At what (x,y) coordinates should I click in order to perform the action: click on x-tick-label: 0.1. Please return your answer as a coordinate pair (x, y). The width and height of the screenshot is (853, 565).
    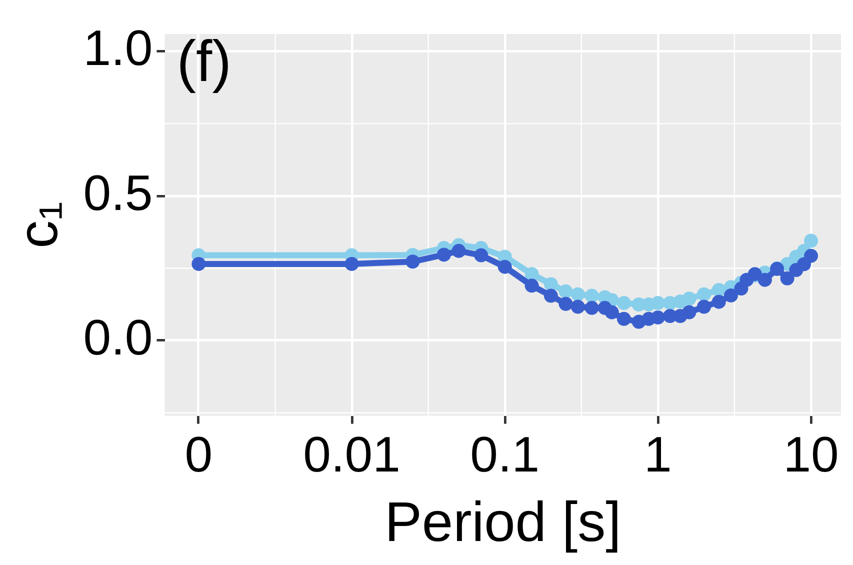
    Looking at the image, I should click on (505, 454).